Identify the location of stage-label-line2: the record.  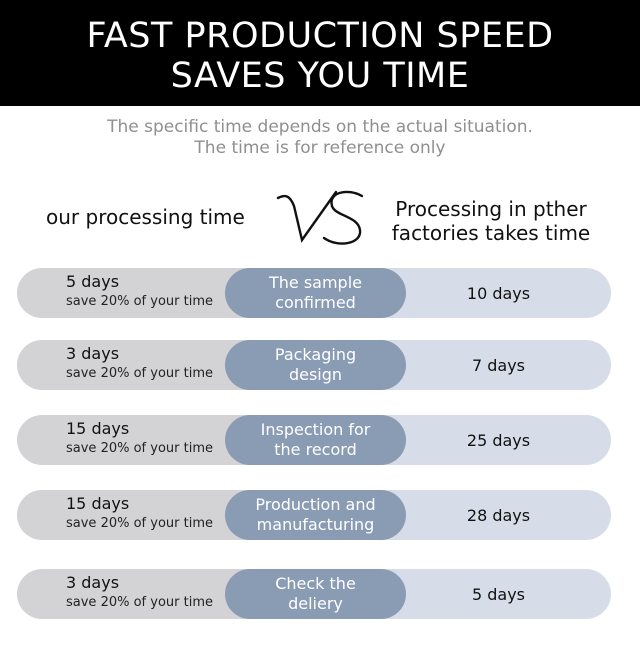
(315, 449).